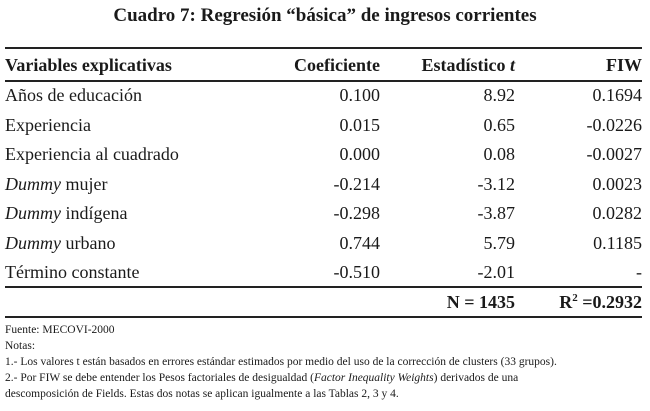 This screenshot has height=411, width=650. Describe the element at coordinates (135, 185) in the screenshot. I see `variable-name: Dummy mujer` at that location.